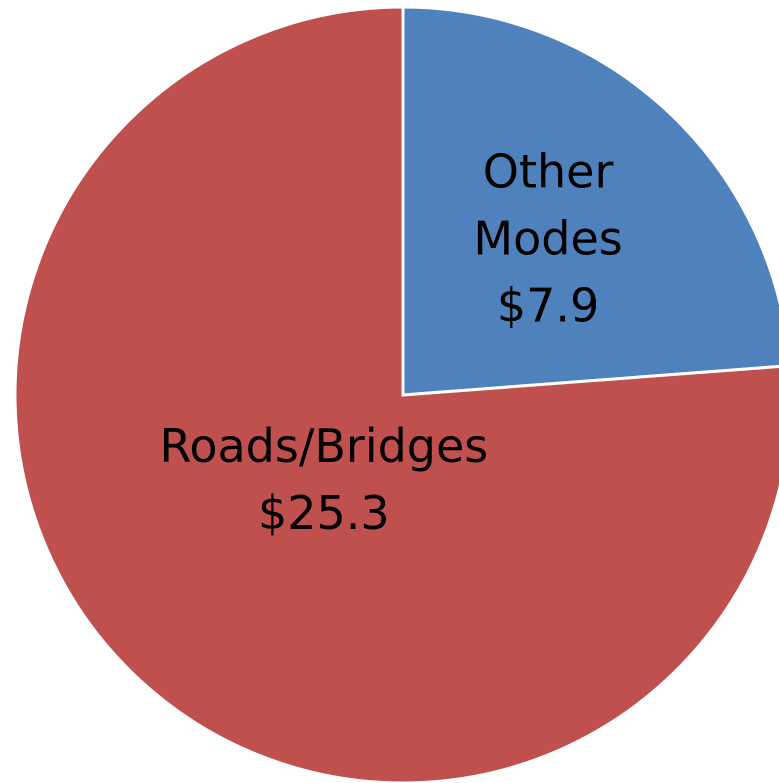 Image resolution: width=779 pixels, height=783 pixels. I want to click on value-label: $25.3, so click(324, 513).